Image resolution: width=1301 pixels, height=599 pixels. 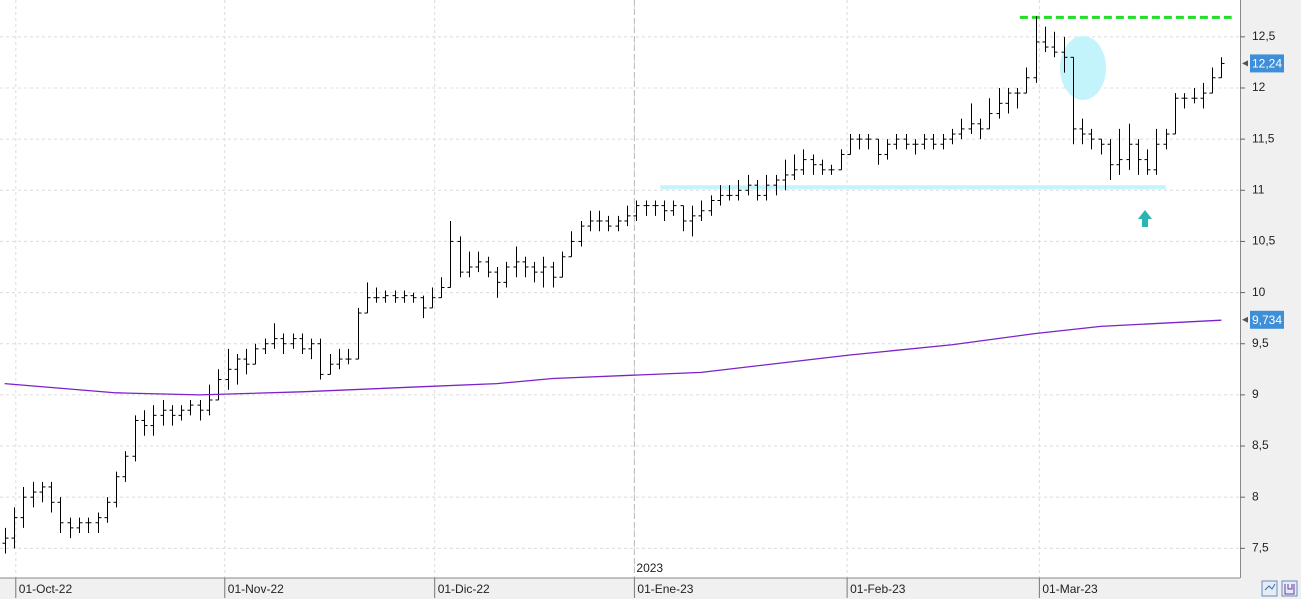 I want to click on zoom-button, so click(x=1269, y=588).